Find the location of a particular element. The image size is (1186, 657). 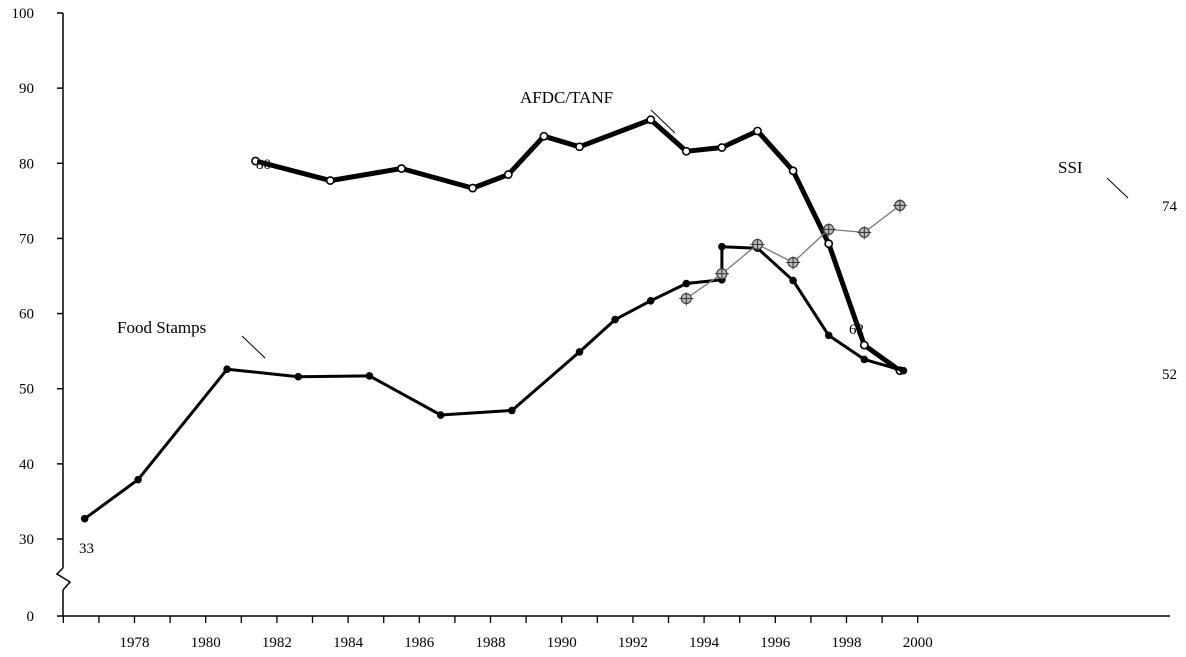

annotation-ssi-end: 74 is located at coordinates (1170, 207).